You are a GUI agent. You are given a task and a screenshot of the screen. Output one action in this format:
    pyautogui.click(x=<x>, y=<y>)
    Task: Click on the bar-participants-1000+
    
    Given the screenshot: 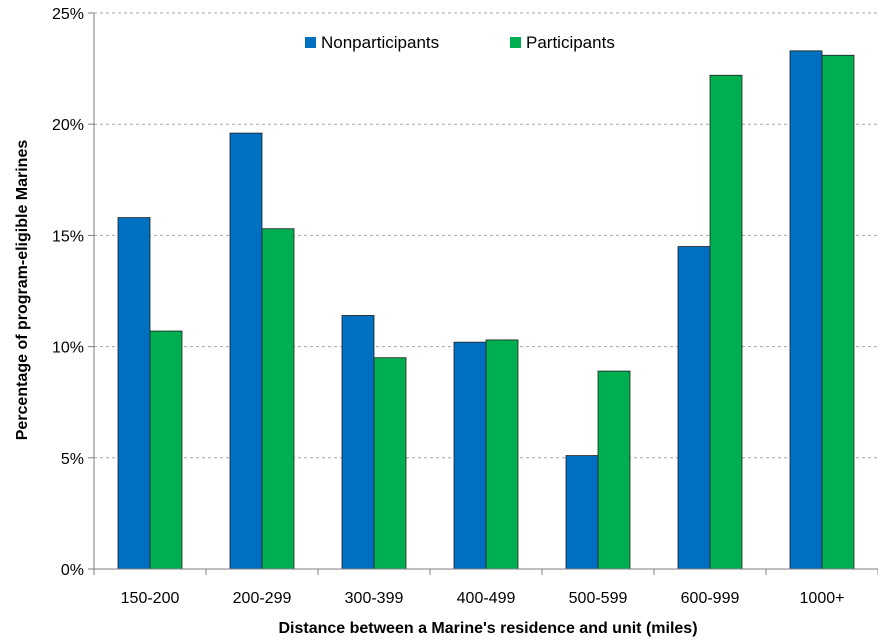 What is the action you would take?
    pyautogui.click(x=838, y=312)
    